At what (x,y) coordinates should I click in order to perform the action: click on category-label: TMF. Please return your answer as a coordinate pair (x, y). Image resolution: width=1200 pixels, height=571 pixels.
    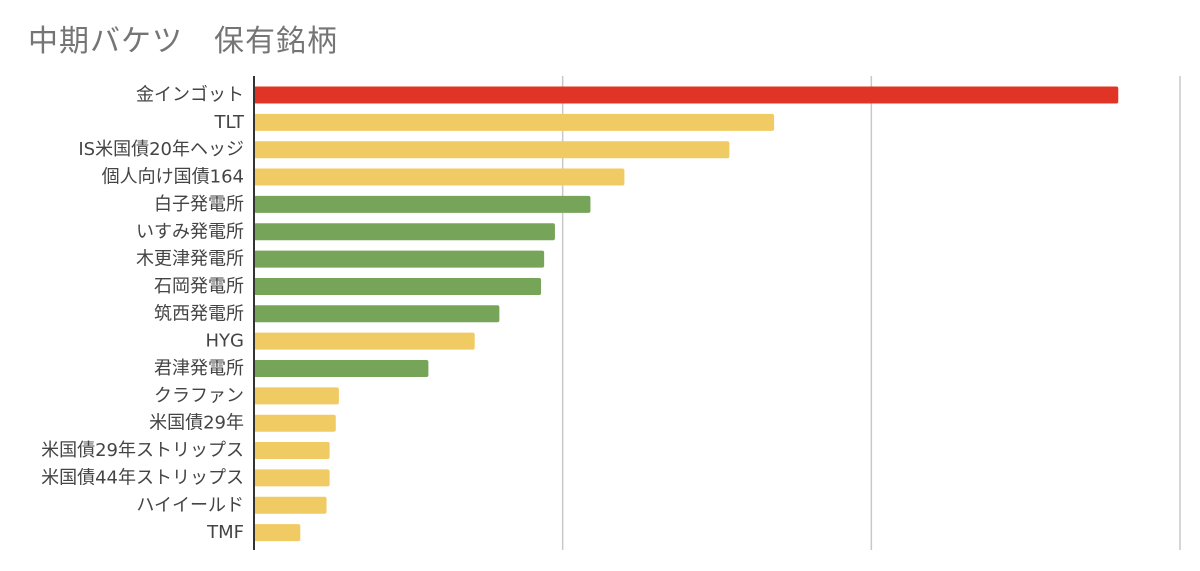
    Looking at the image, I should click on (225, 532).